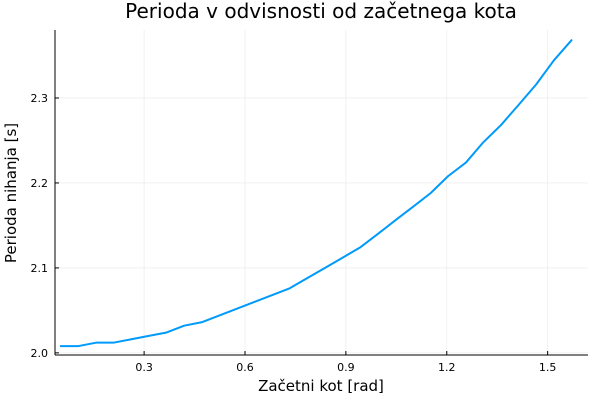 This screenshot has width=600, height=404. Describe the element at coordinates (144, 367) in the screenshot. I see `x-tick-label: 0.3` at that location.